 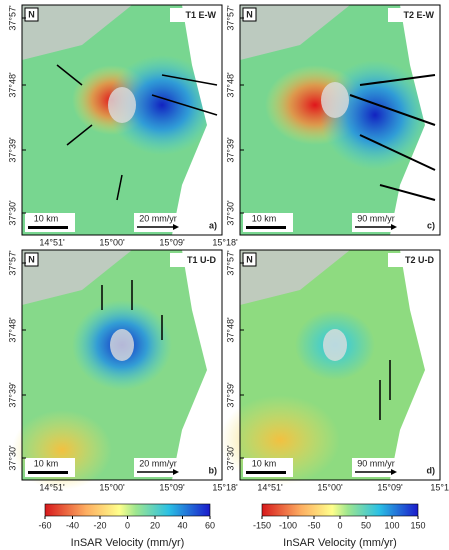 What do you see at coordinates (99, 525) in the screenshot?
I see `colorbar-tick-label: -20` at bounding box center [99, 525].